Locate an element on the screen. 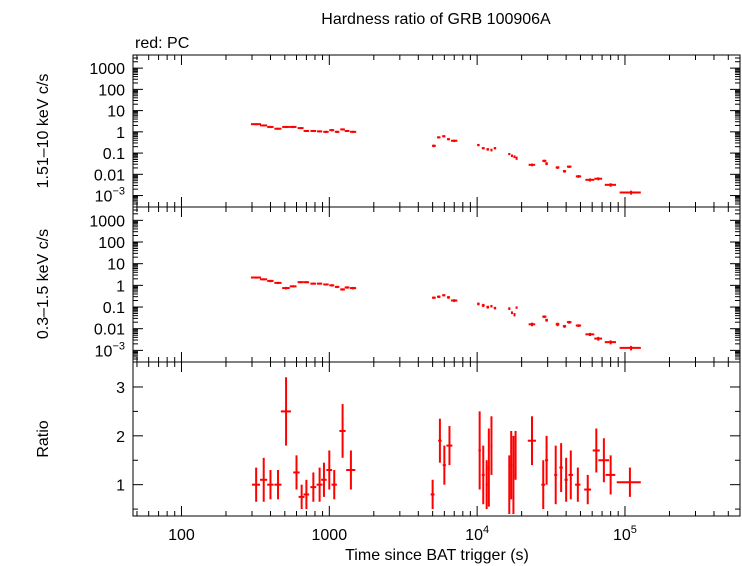  y-tick-label-soft: 0.01 is located at coordinates (109, 330).